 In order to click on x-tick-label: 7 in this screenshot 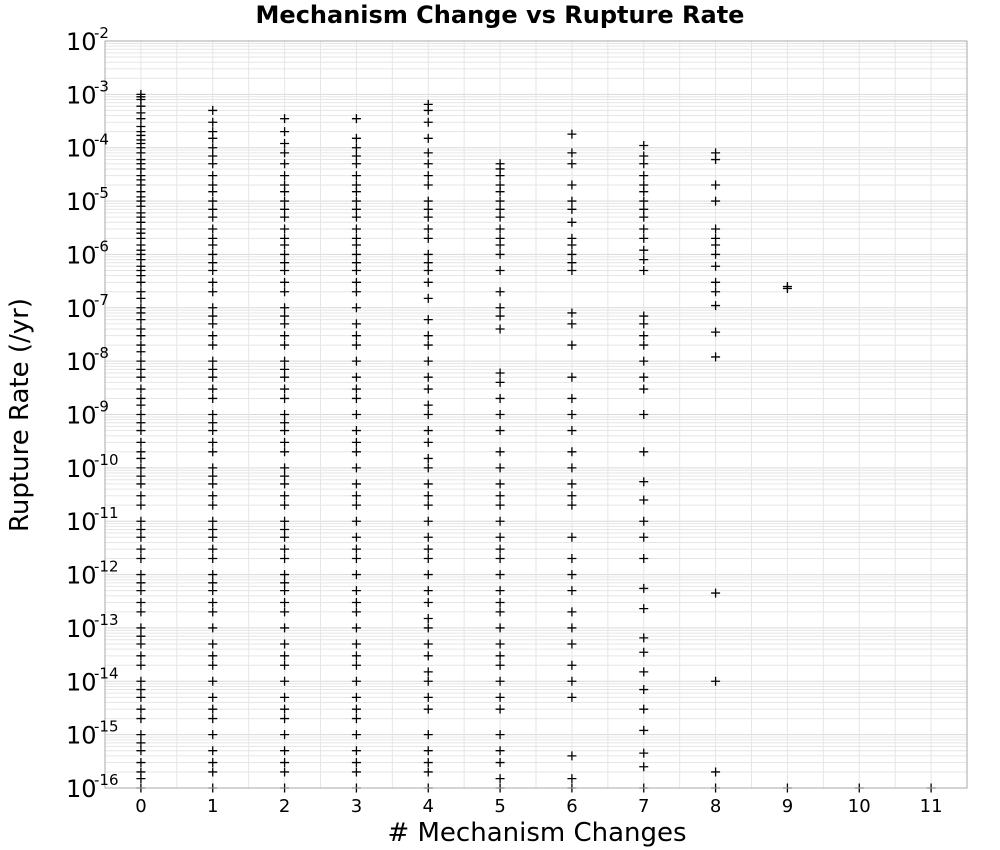, I will do `click(643, 806)`.